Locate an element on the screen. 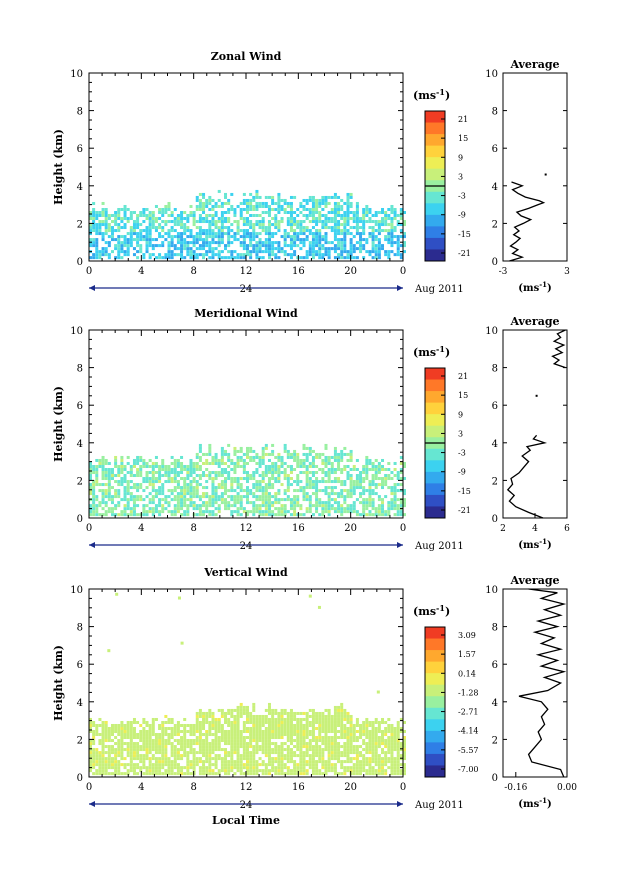 The width and height of the screenshot is (618, 873). colorbar-tick-label: -15 is located at coordinates (464, 234).